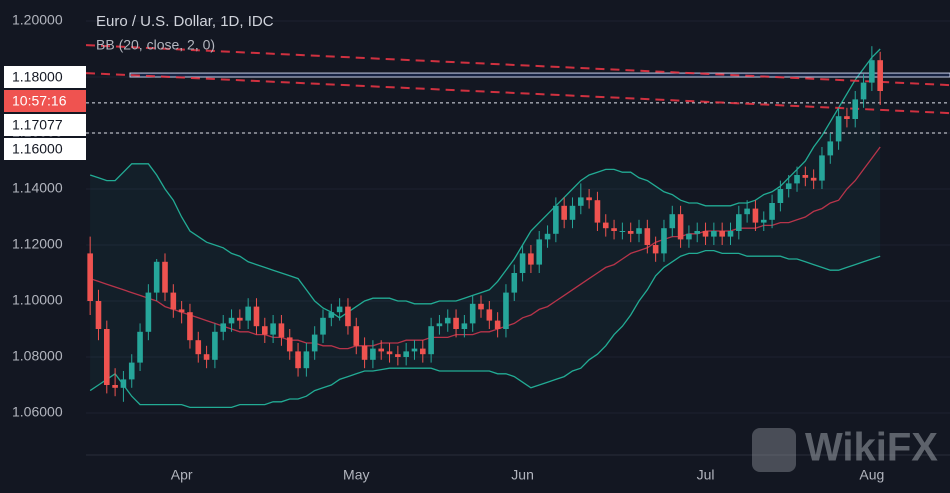 This screenshot has width=950, height=493. Describe the element at coordinates (37, 125) in the screenshot. I see `price-label: 1.17077` at that location.